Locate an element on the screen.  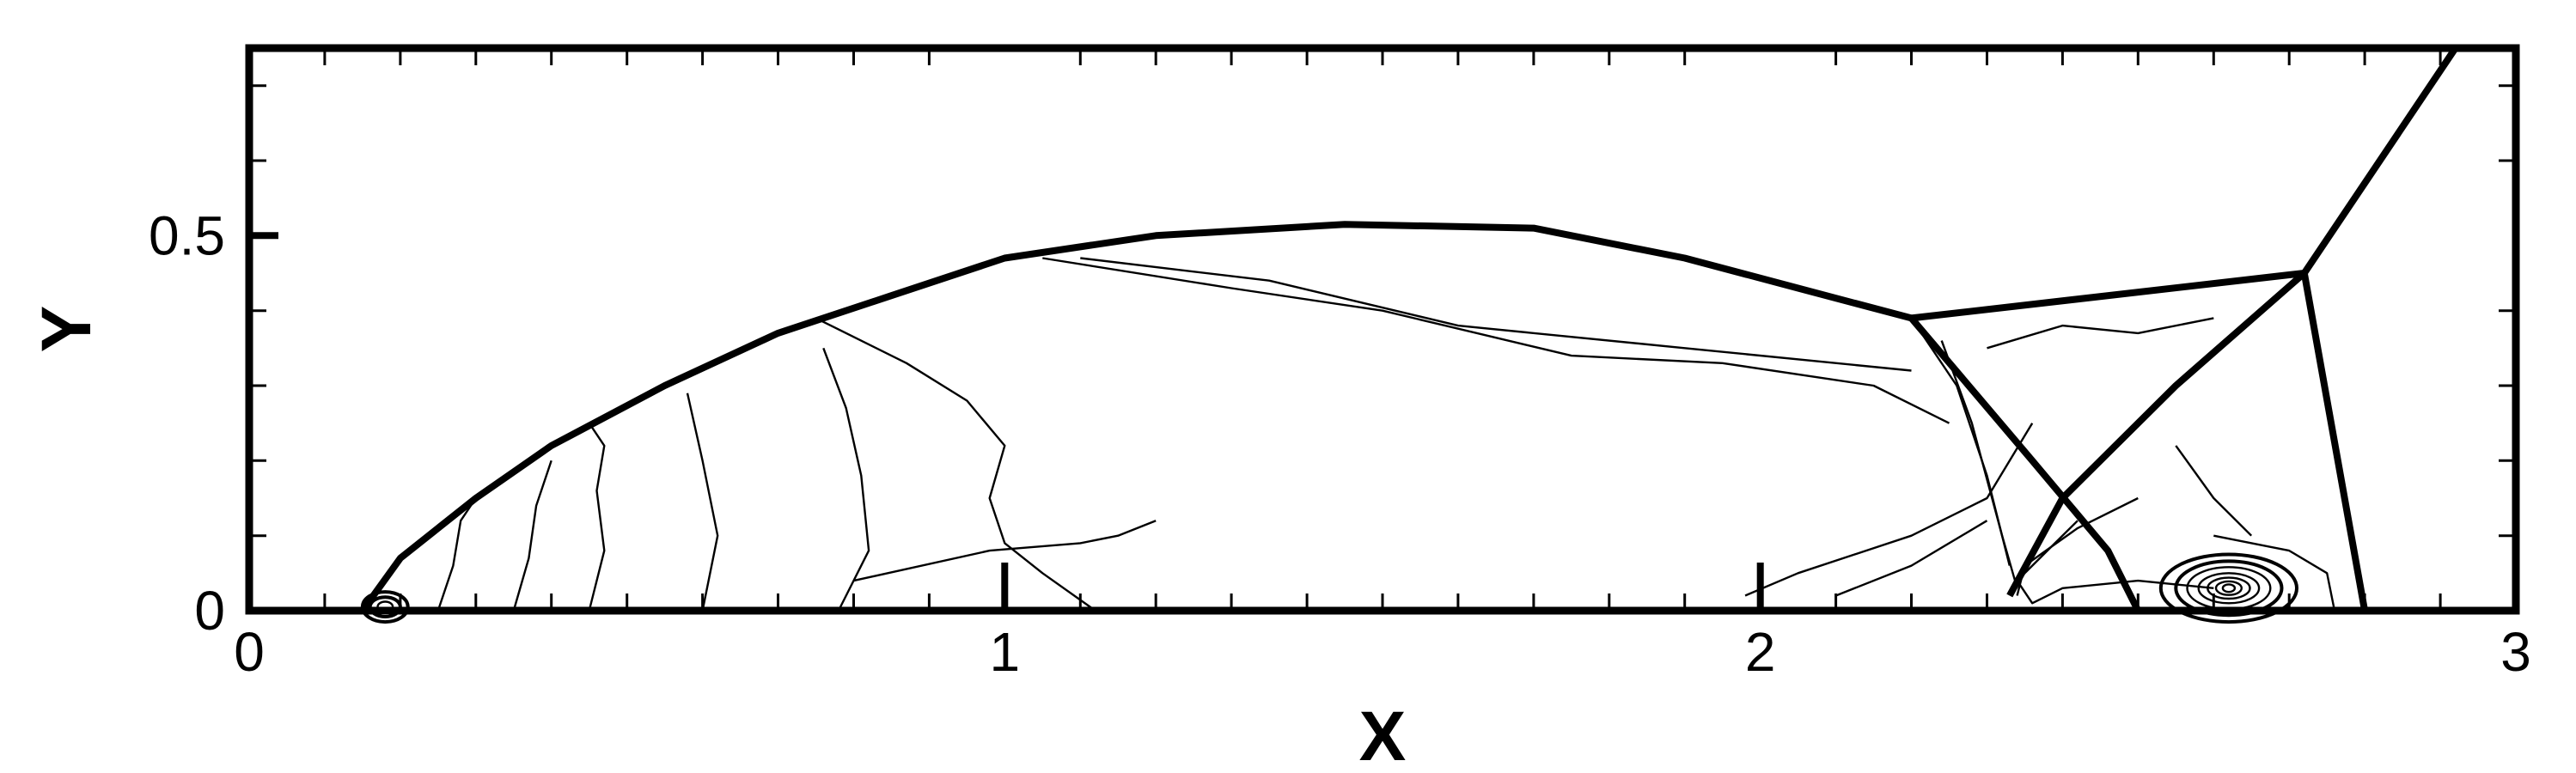
incident-shock is located at coordinates (2024, 464).